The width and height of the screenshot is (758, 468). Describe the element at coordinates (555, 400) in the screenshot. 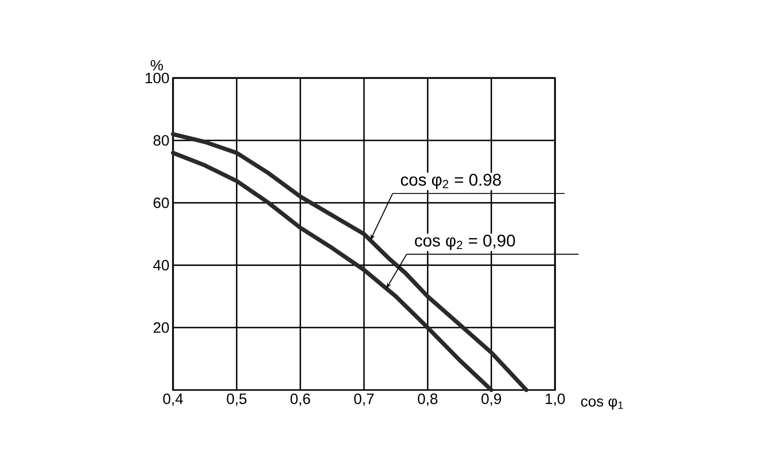

I see `x-tick-label: 1,0` at that location.